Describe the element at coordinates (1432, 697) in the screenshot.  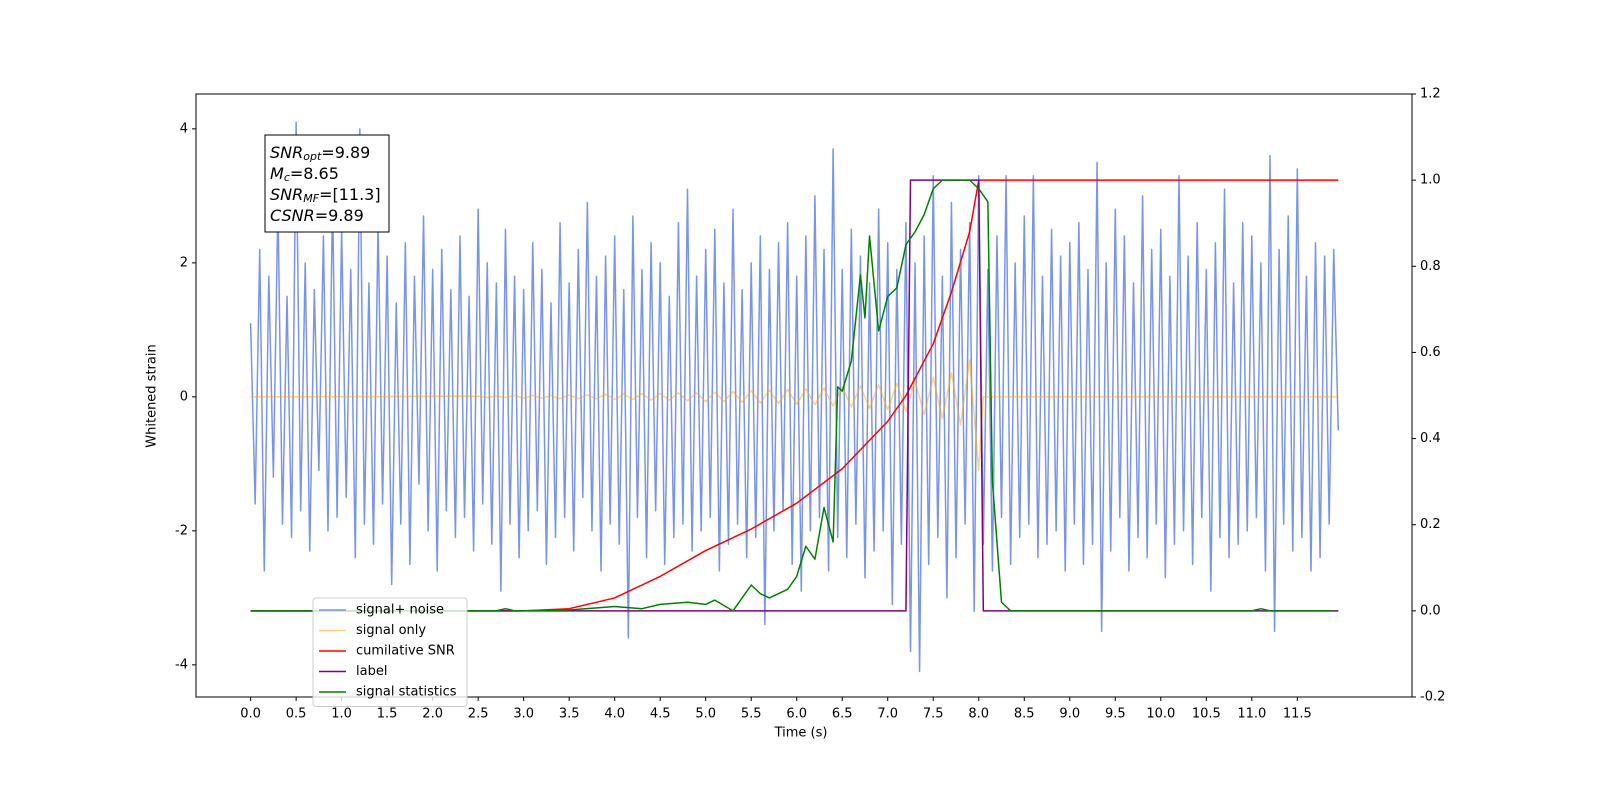
I see `y2-tick-label: -0.2` at that location.